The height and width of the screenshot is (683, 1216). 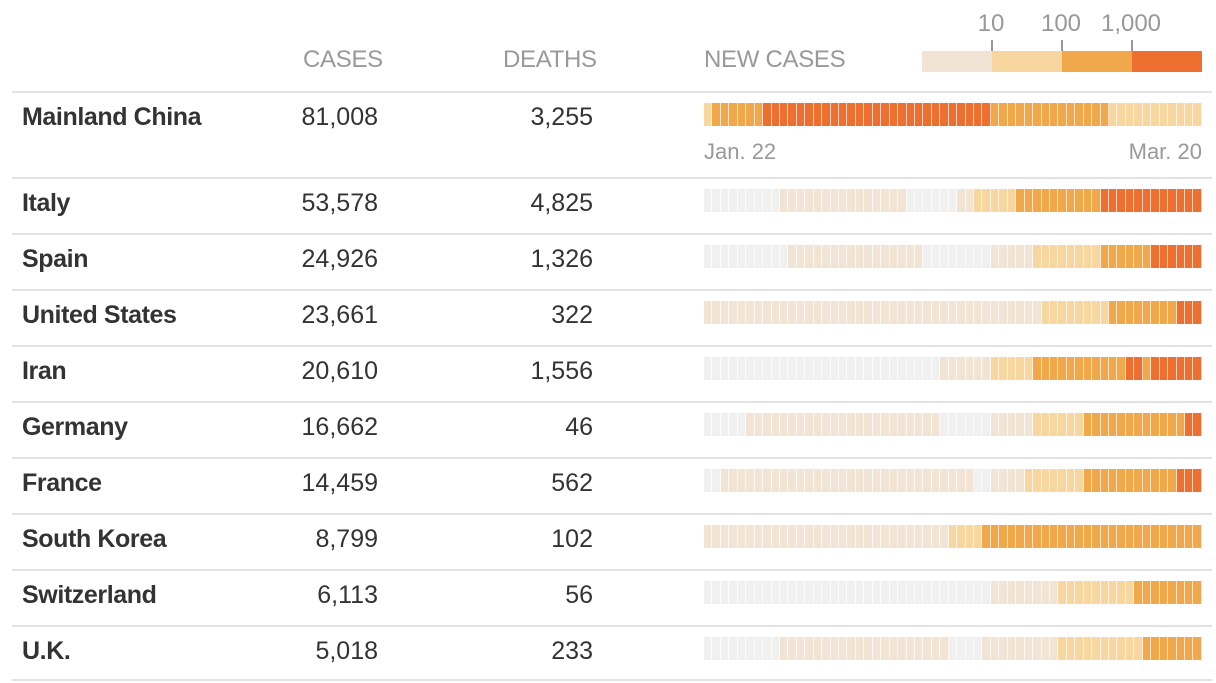 I want to click on cases-value: 81,008, so click(x=339, y=117).